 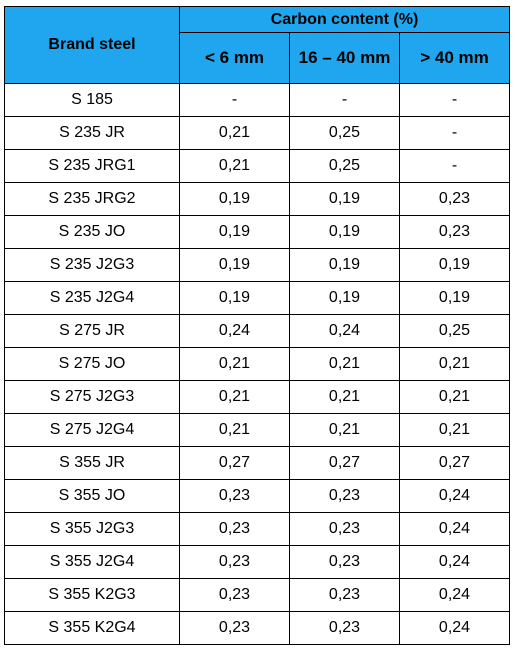 I want to click on table-row: S 355 JO 0,23 0,23 0,24, so click(x=257, y=496).